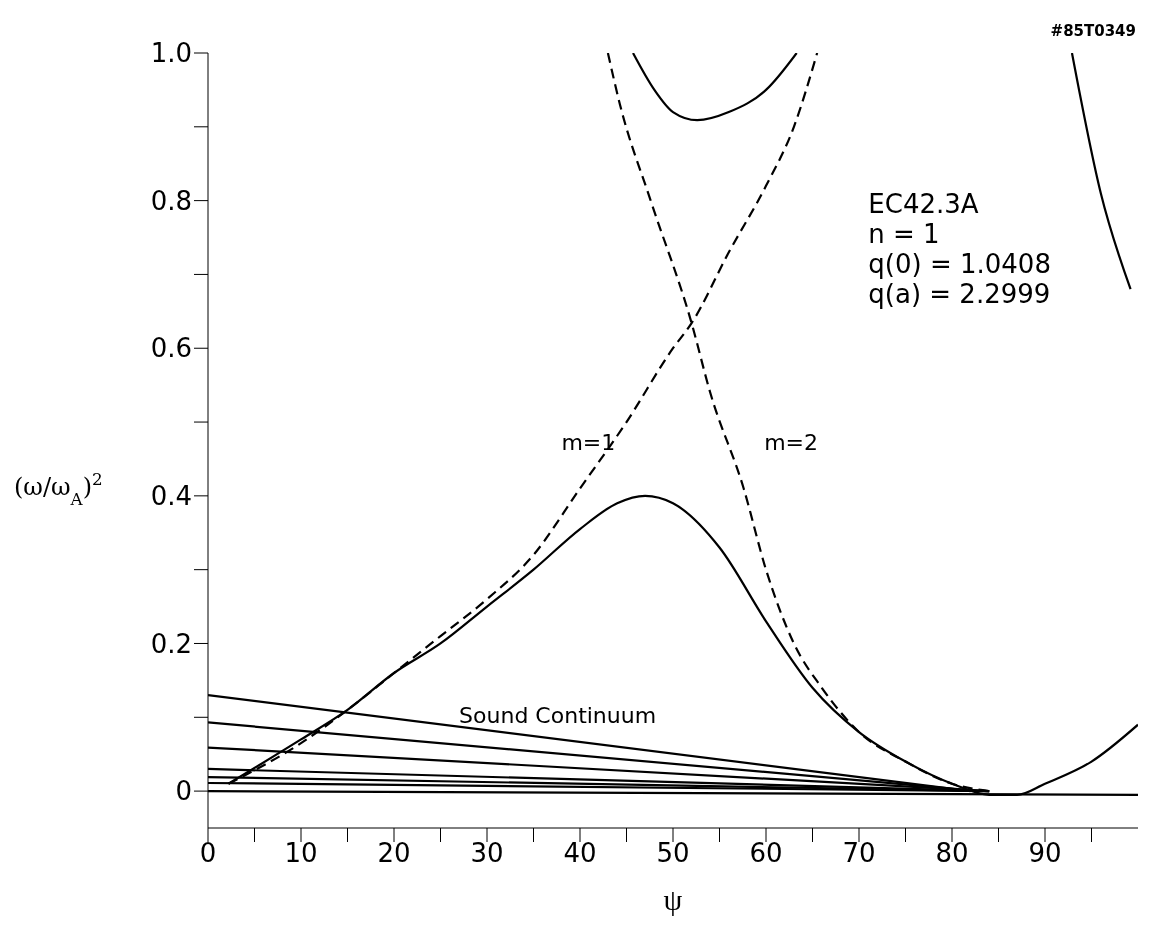 Image resolution: width=1158 pixels, height=948 pixels. Describe the element at coordinates (394, 853) in the screenshot. I see `x-tick-label: 20` at that location.